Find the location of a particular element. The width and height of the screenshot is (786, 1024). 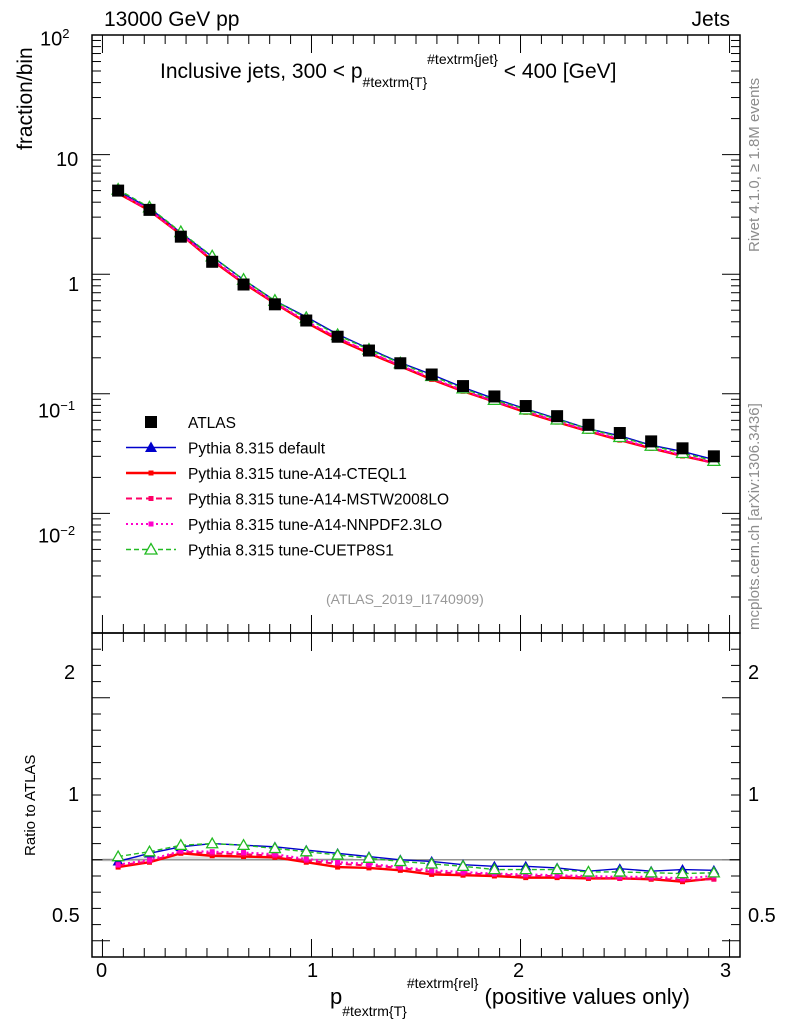

main-ytick-label-1: 1 is located at coordinates (74, 285).